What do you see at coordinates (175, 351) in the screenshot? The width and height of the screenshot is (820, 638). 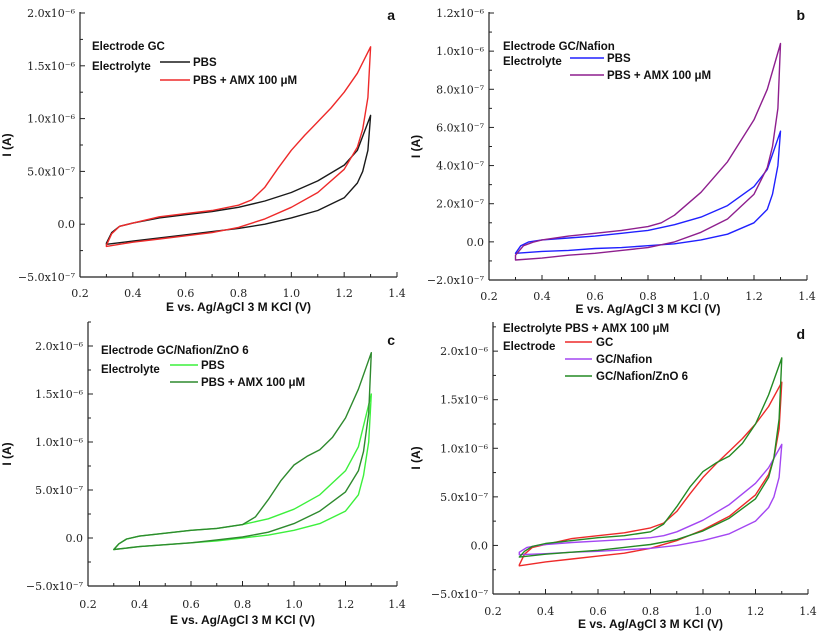 I see `legend-header: Electrode GC/Nafion/ZnO 6` at bounding box center [175, 351].